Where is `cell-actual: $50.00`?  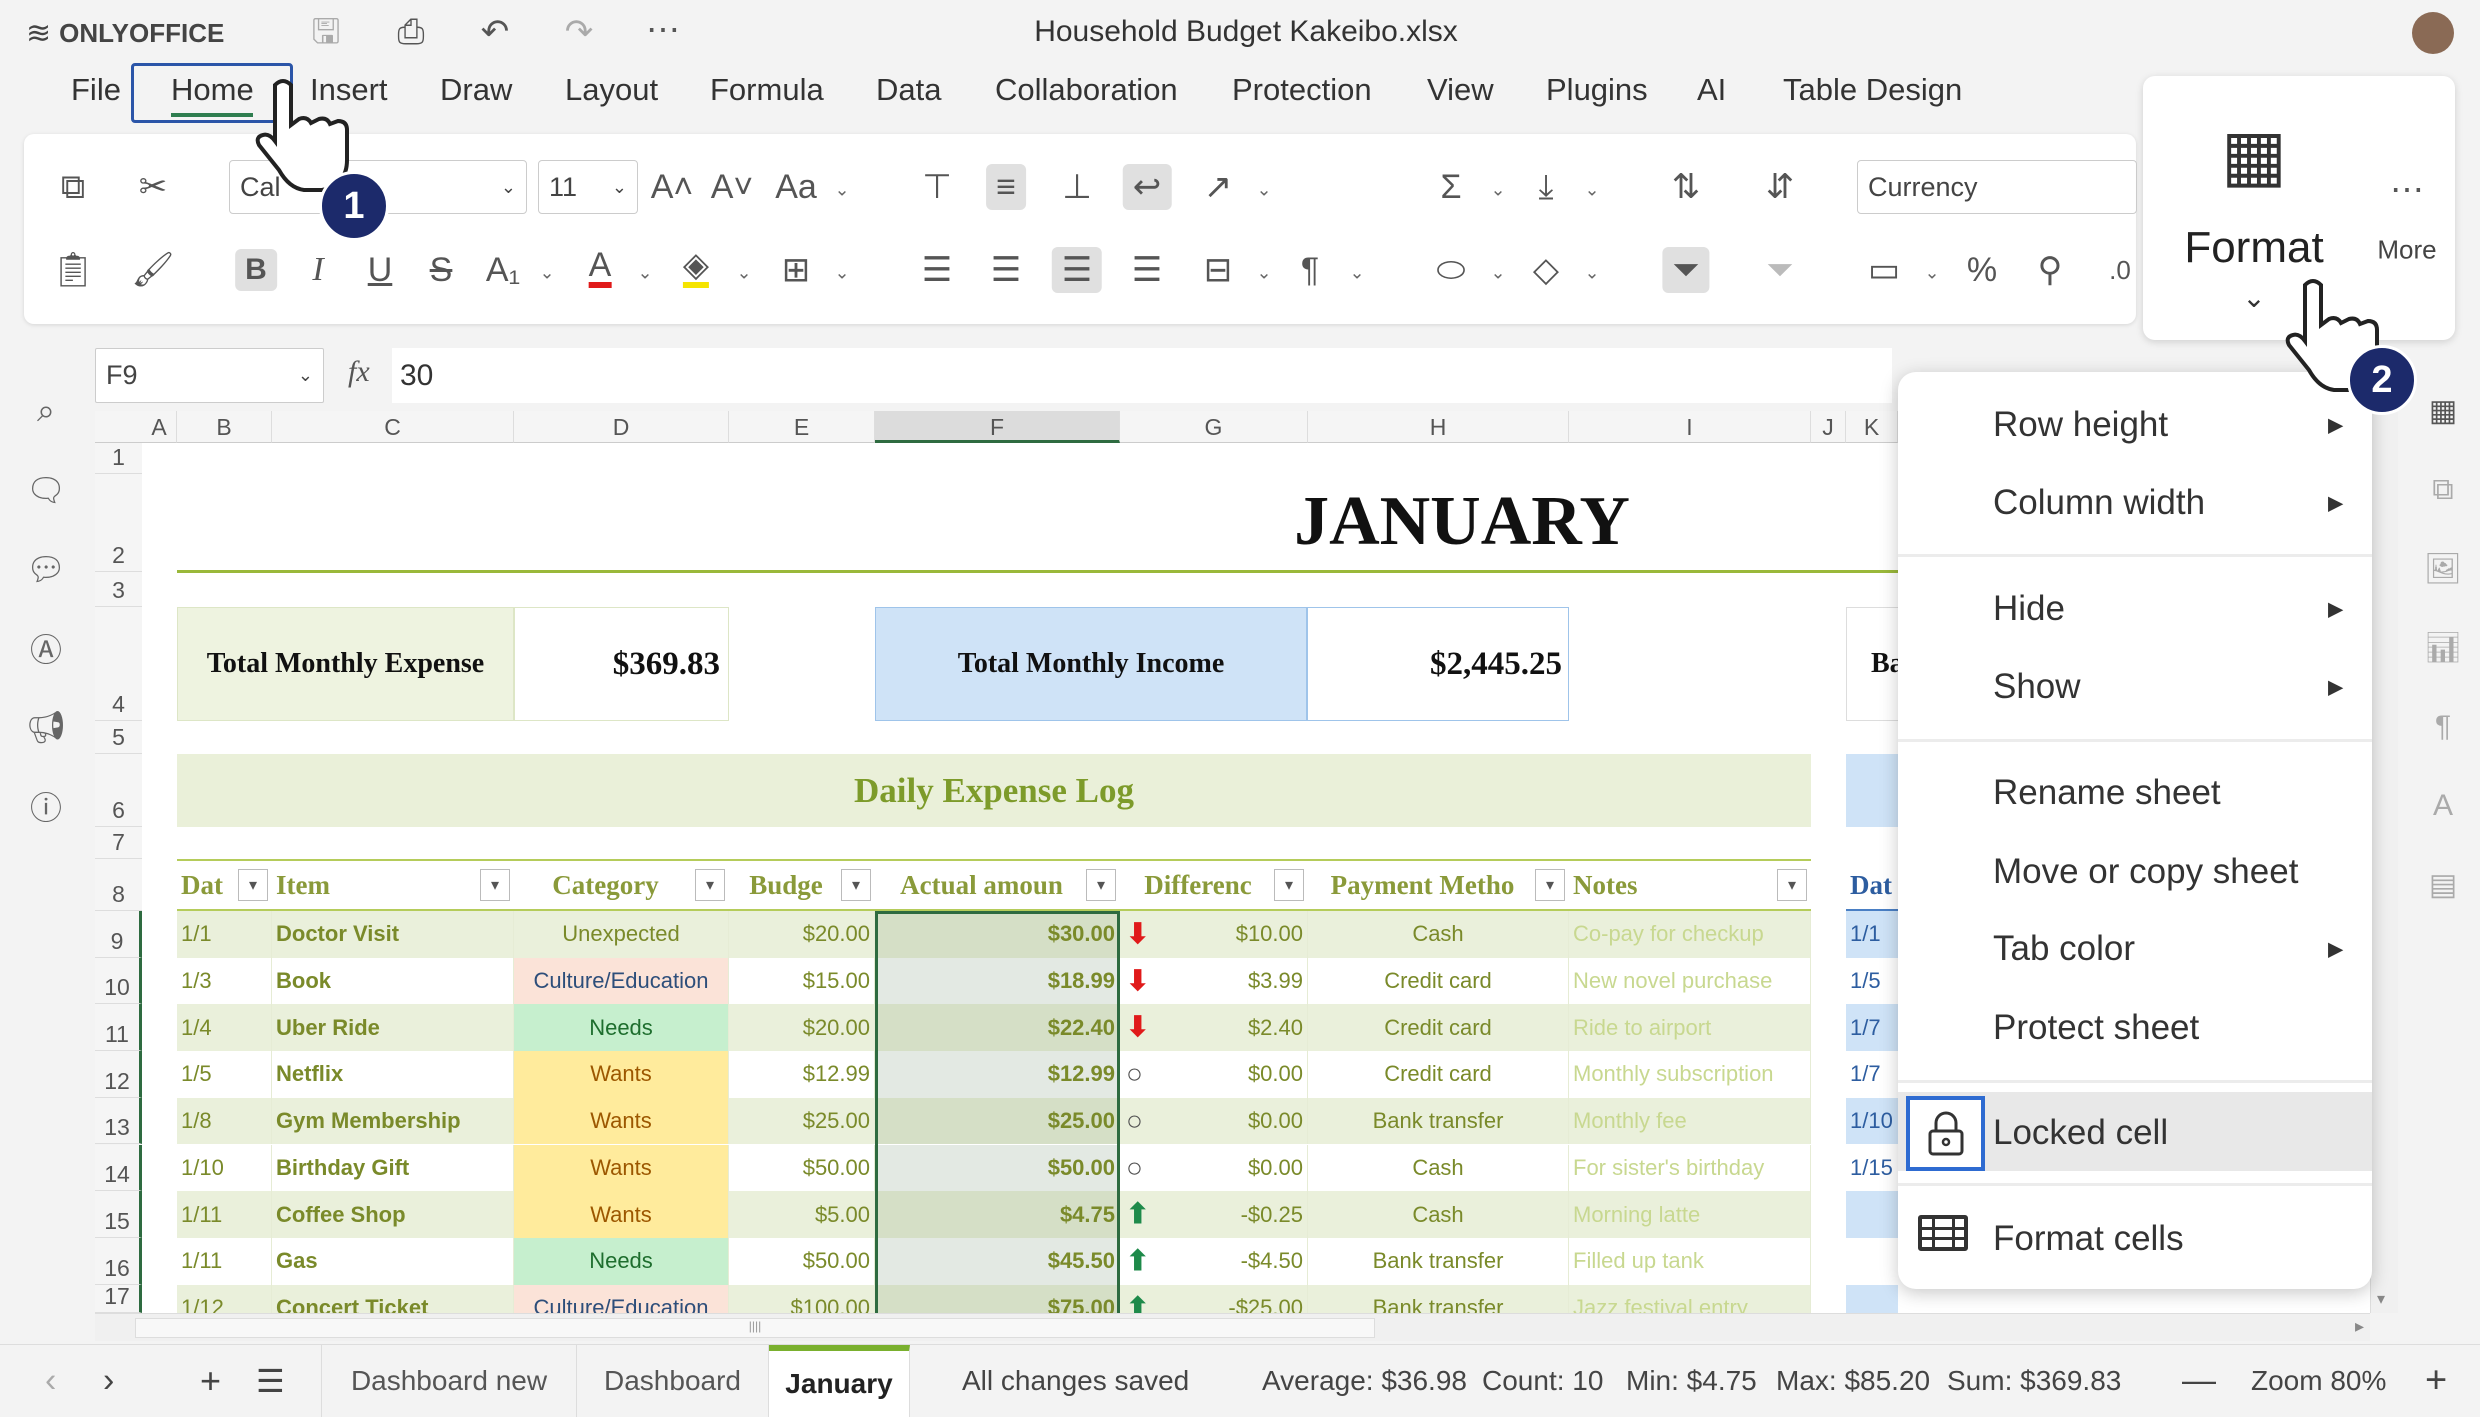 cell-actual: $50.00 is located at coordinates (997, 1168).